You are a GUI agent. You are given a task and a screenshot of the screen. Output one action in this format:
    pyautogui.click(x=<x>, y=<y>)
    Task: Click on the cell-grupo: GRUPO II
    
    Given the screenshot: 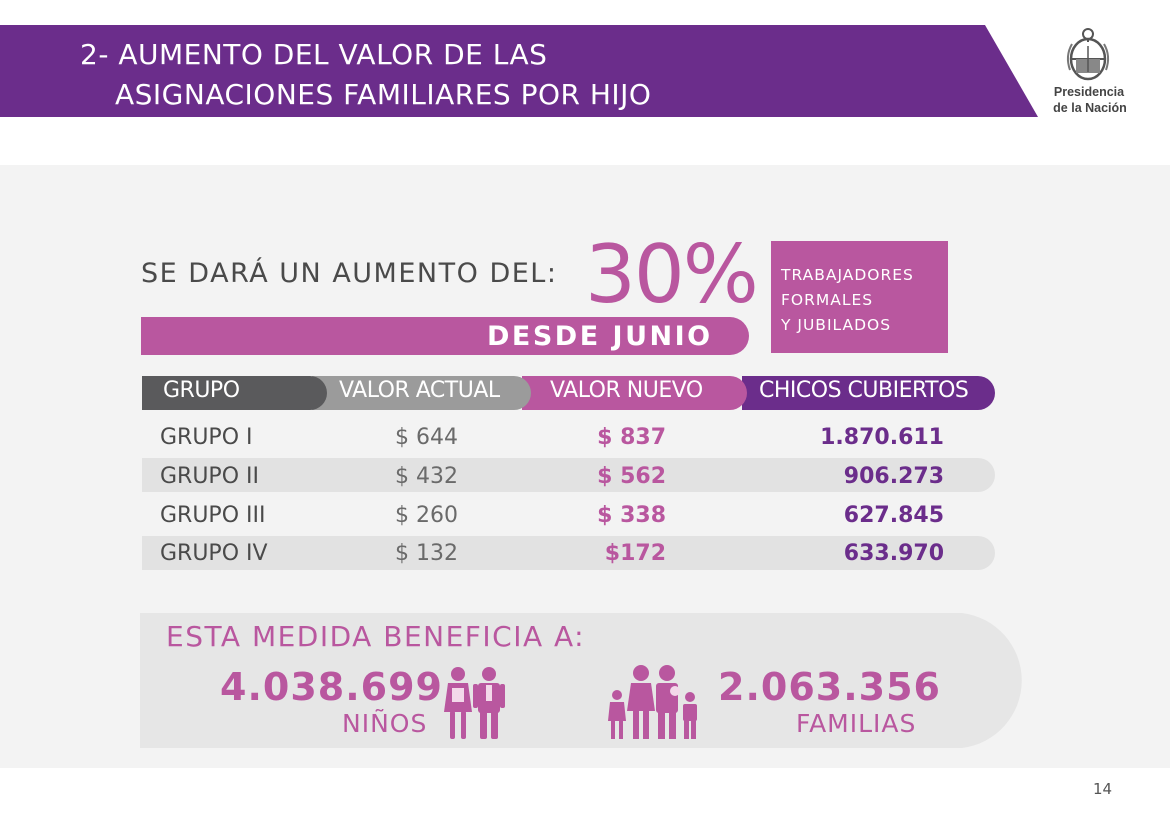 What is the action you would take?
    pyautogui.click(x=209, y=476)
    